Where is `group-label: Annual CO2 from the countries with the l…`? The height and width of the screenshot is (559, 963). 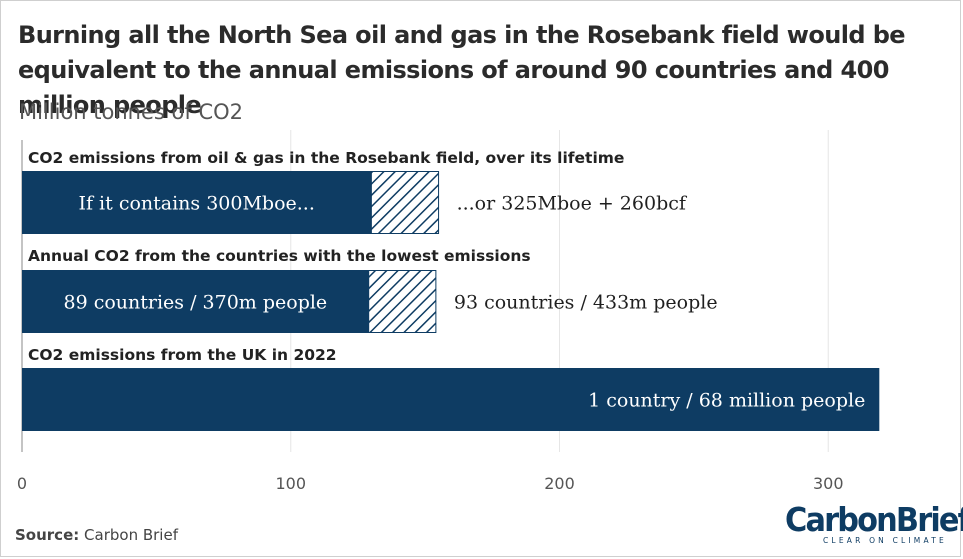 group-label: Annual CO2 from the countries with the l… is located at coordinates (279, 256).